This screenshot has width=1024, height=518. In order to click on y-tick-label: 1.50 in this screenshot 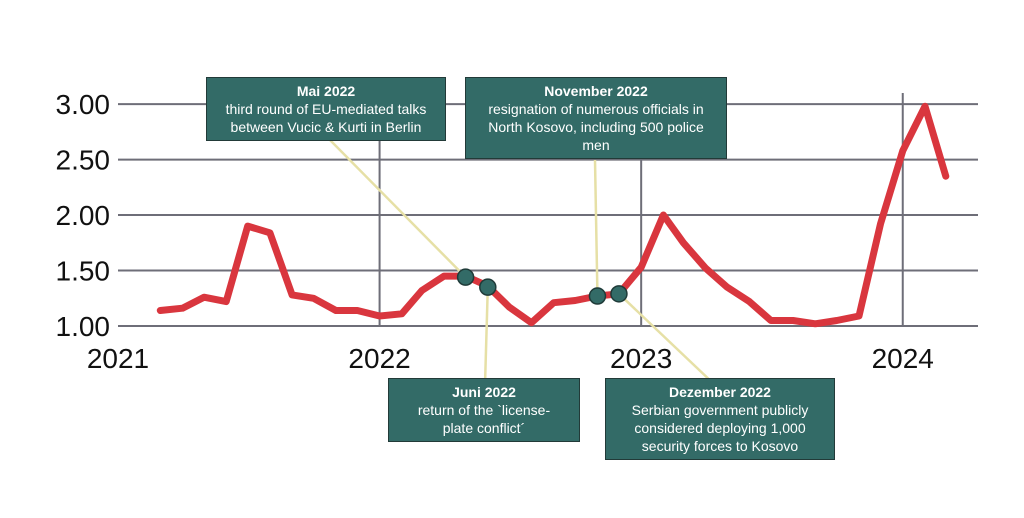, I will do `click(83, 271)`.